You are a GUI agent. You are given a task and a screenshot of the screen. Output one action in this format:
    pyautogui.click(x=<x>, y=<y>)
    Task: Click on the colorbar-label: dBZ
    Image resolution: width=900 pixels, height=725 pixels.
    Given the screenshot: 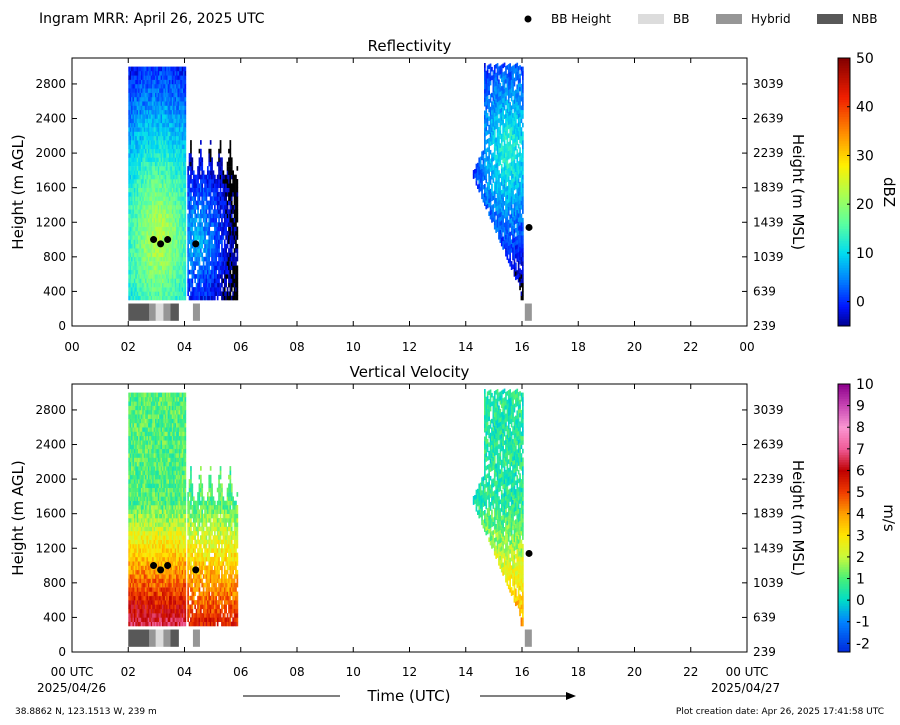 What is the action you would take?
    pyautogui.click(x=889, y=192)
    